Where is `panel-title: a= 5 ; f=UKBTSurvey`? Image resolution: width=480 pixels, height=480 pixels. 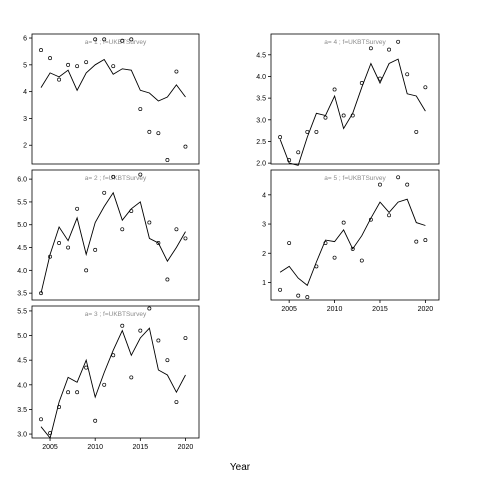
panel-title: a= 5 ; f=UKBTSurvey is located at coordinates (355, 178).